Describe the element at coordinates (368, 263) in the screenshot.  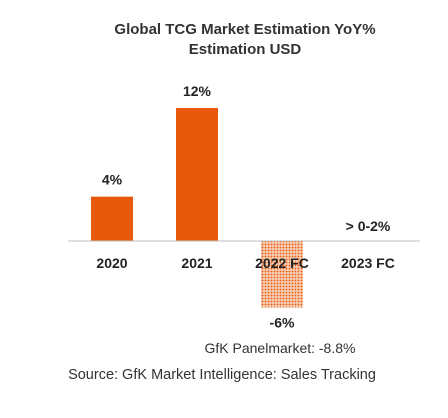
I see `tick-label: 2023 FC` at that location.